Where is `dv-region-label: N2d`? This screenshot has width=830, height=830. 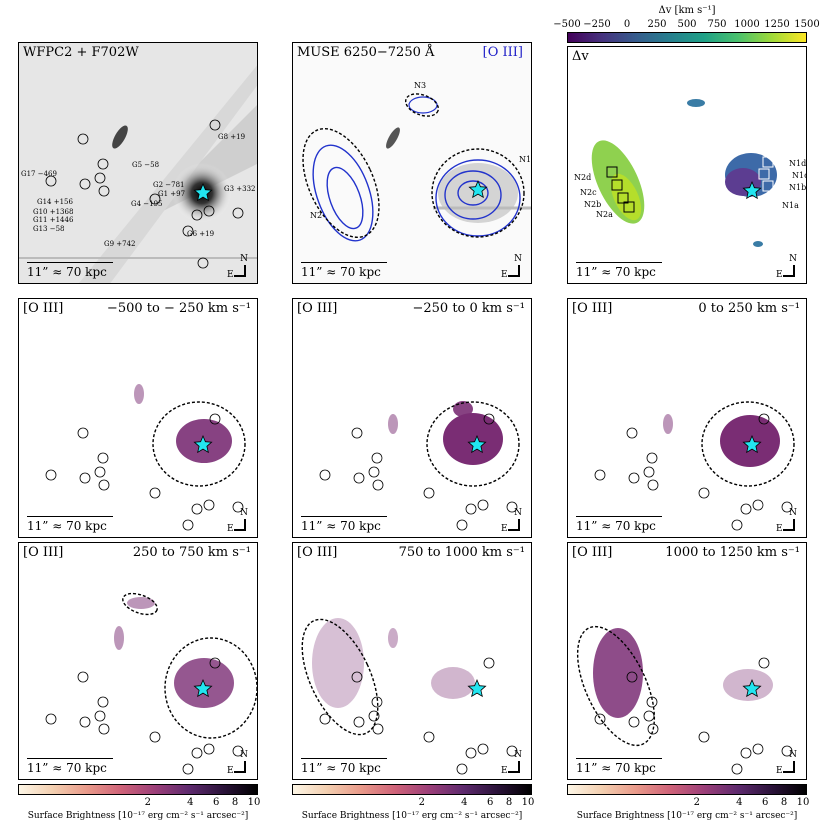 dv-region-label: N2d is located at coordinates (583, 177).